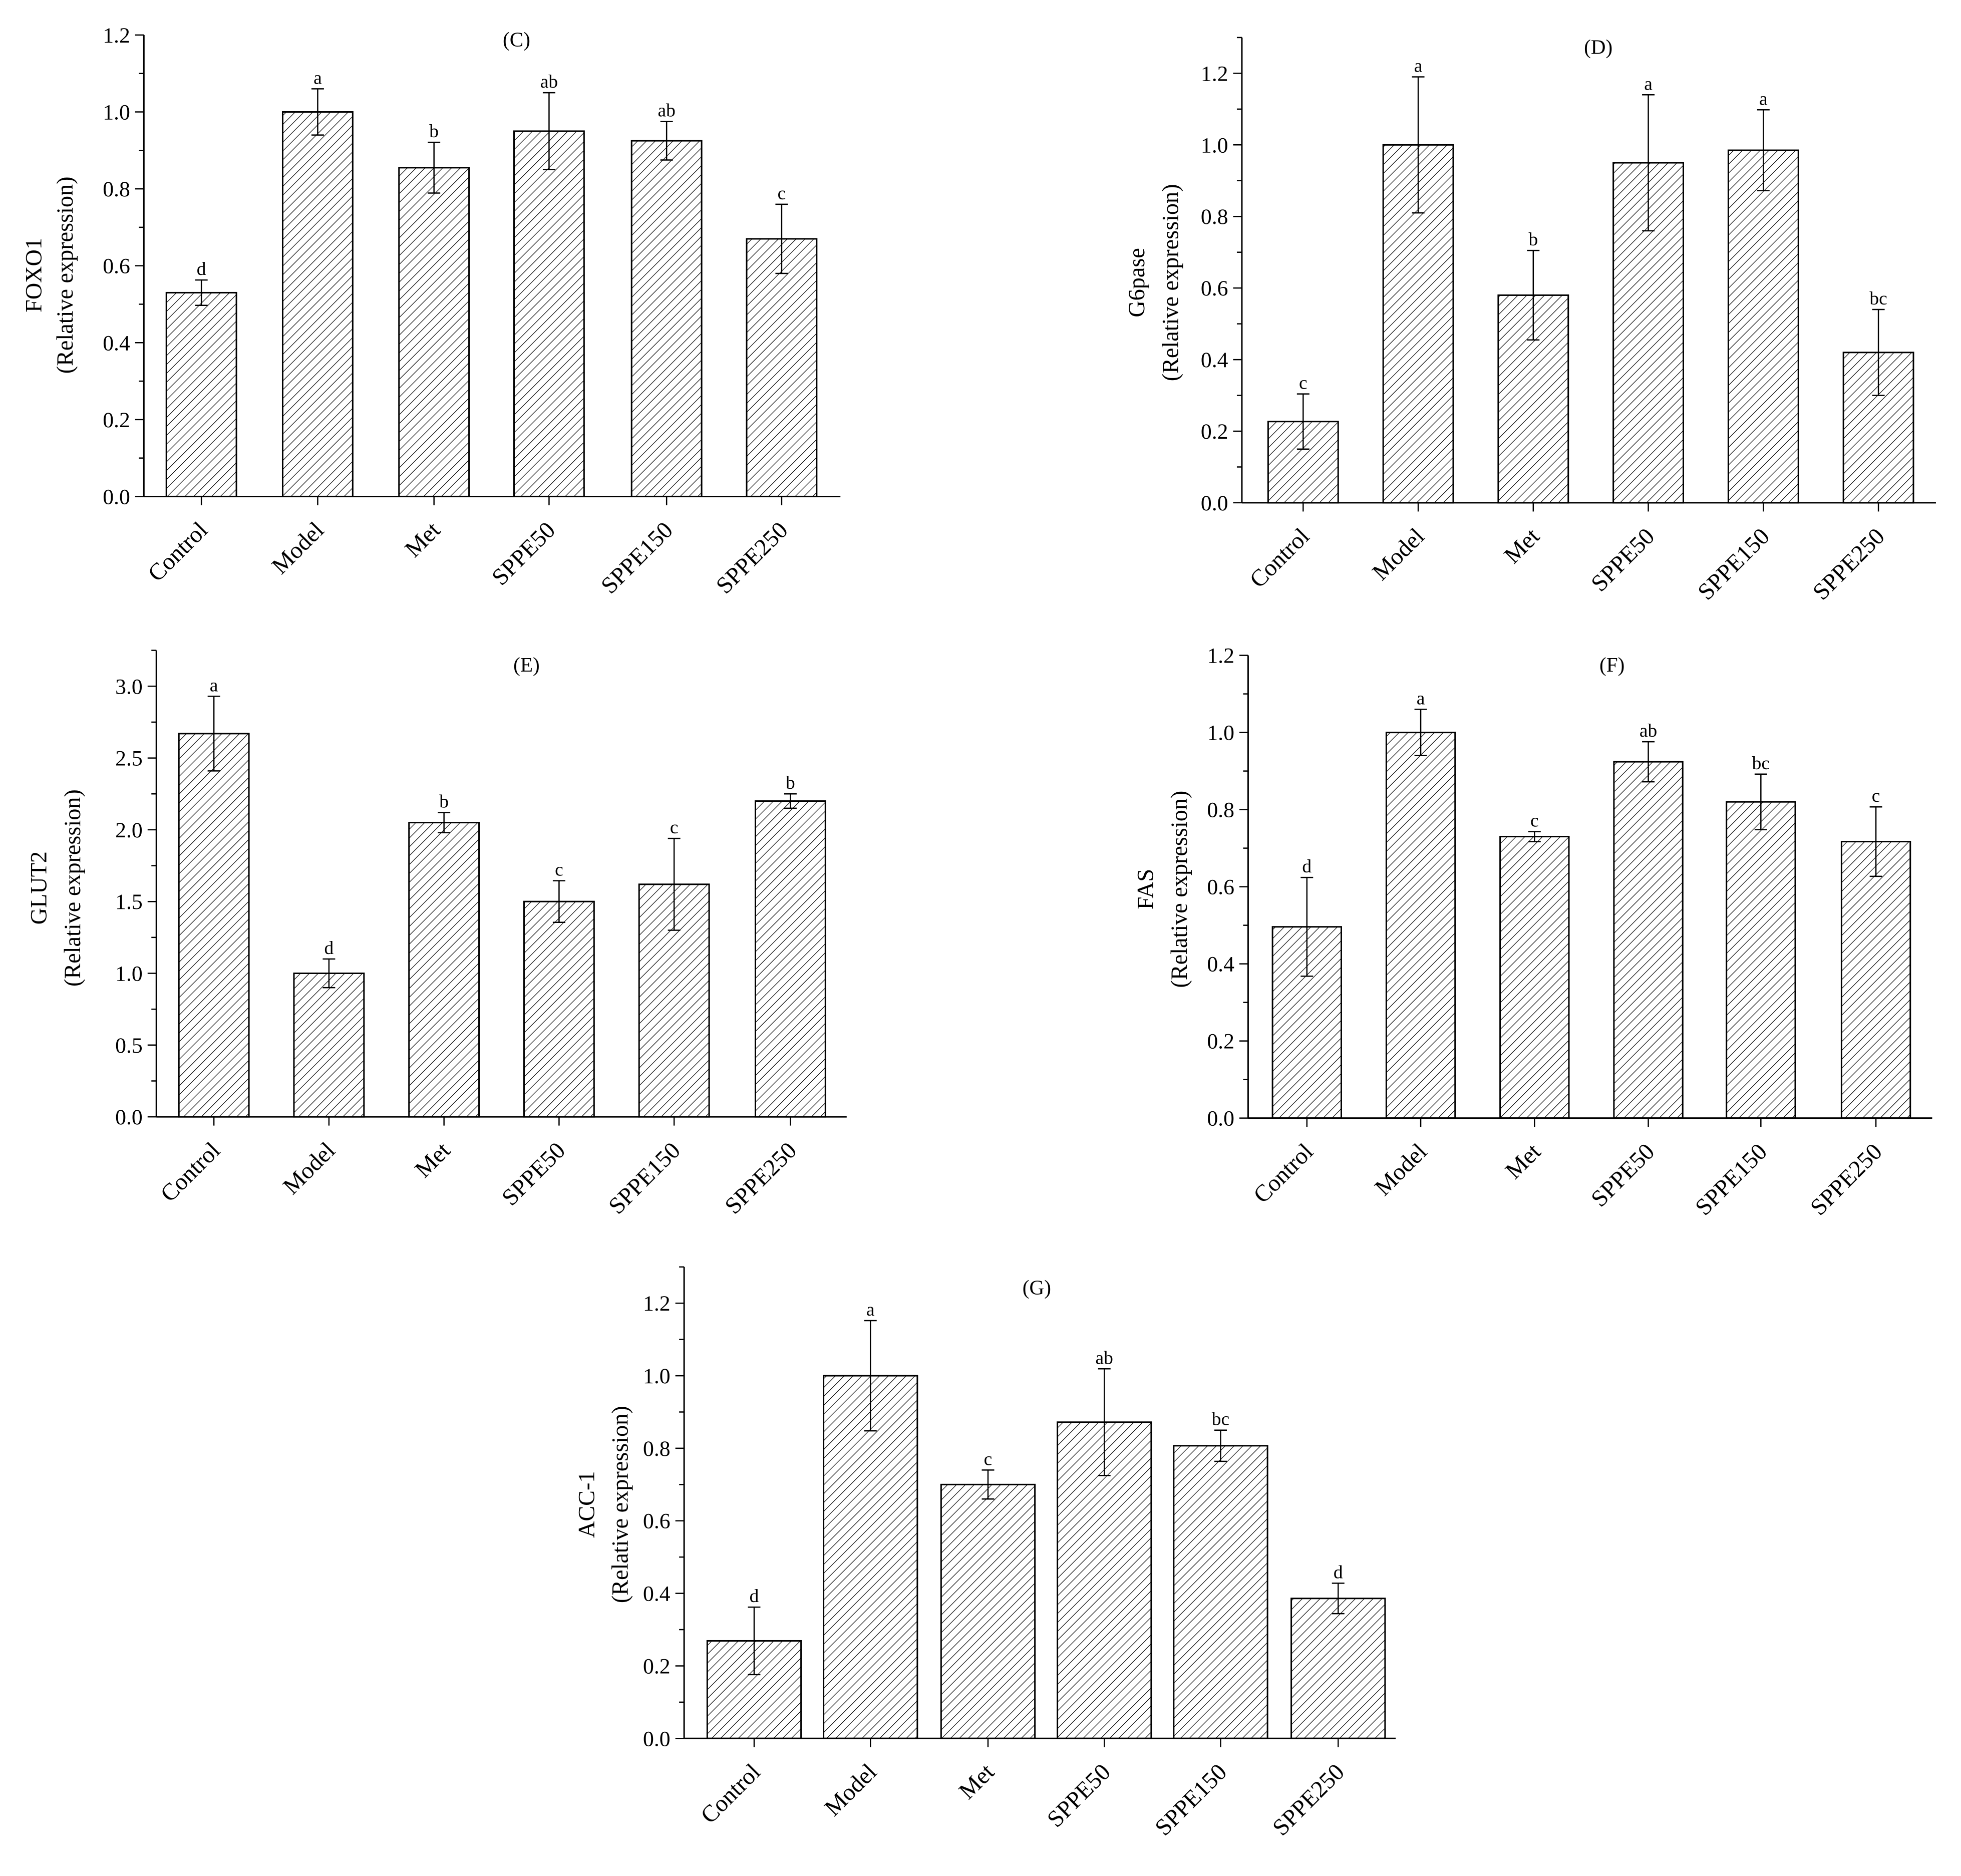 Image resolution: width=1961 pixels, height=1876 pixels. I want to click on significance-letter: b, so click(434, 131).